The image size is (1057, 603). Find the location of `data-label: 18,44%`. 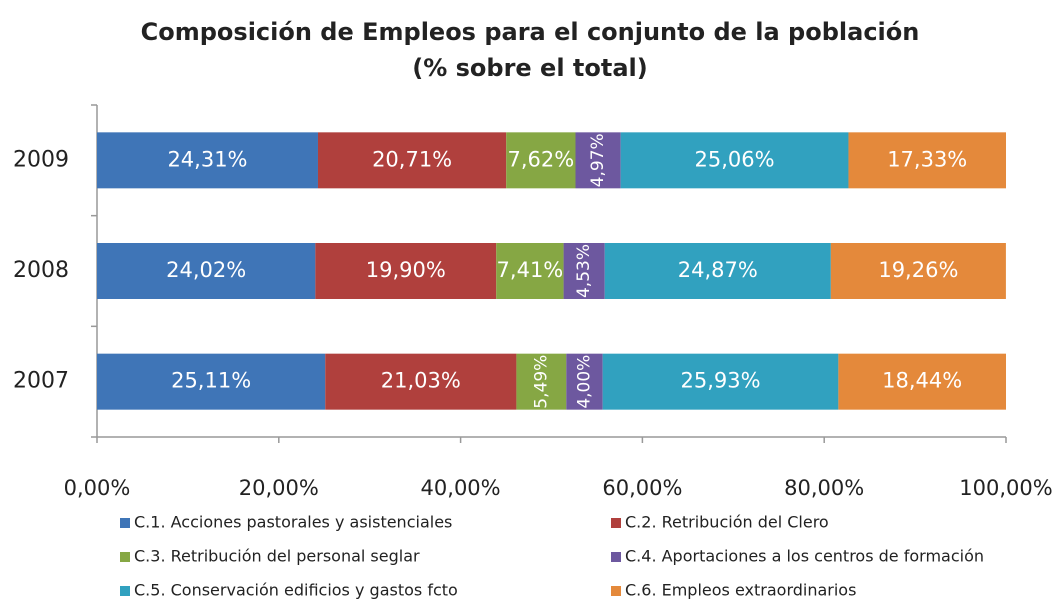

data-label: 18,44% is located at coordinates (922, 381).